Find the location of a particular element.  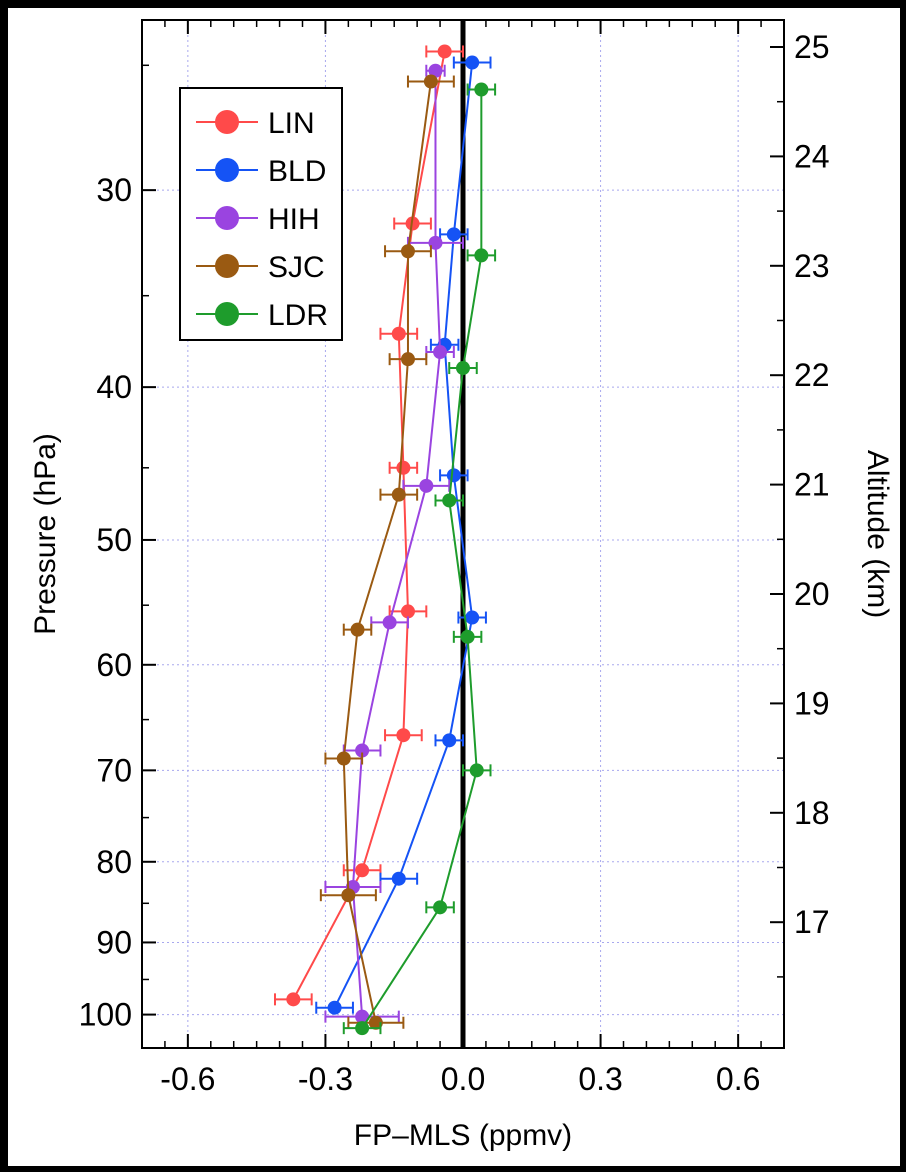

y2-tick-label: 25 is located at coordinates (812, 47).